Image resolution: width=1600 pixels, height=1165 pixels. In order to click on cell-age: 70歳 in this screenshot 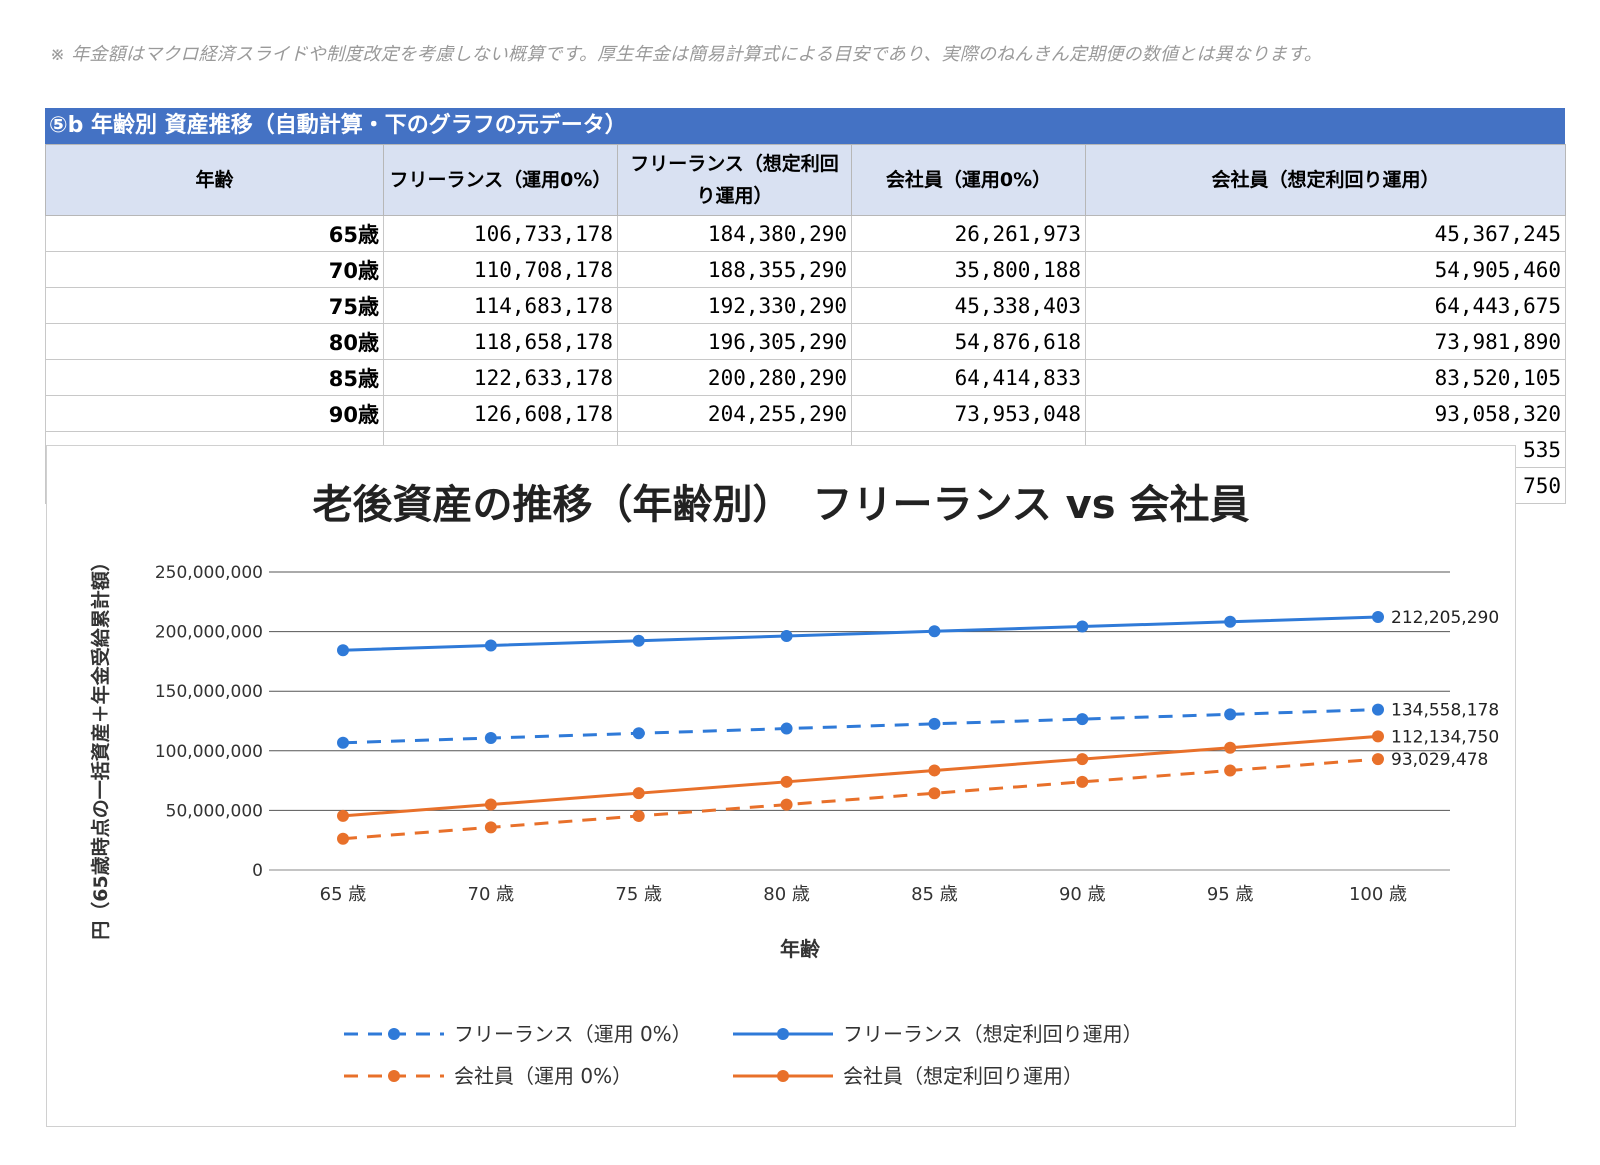, I will do `click(214, 269)`.